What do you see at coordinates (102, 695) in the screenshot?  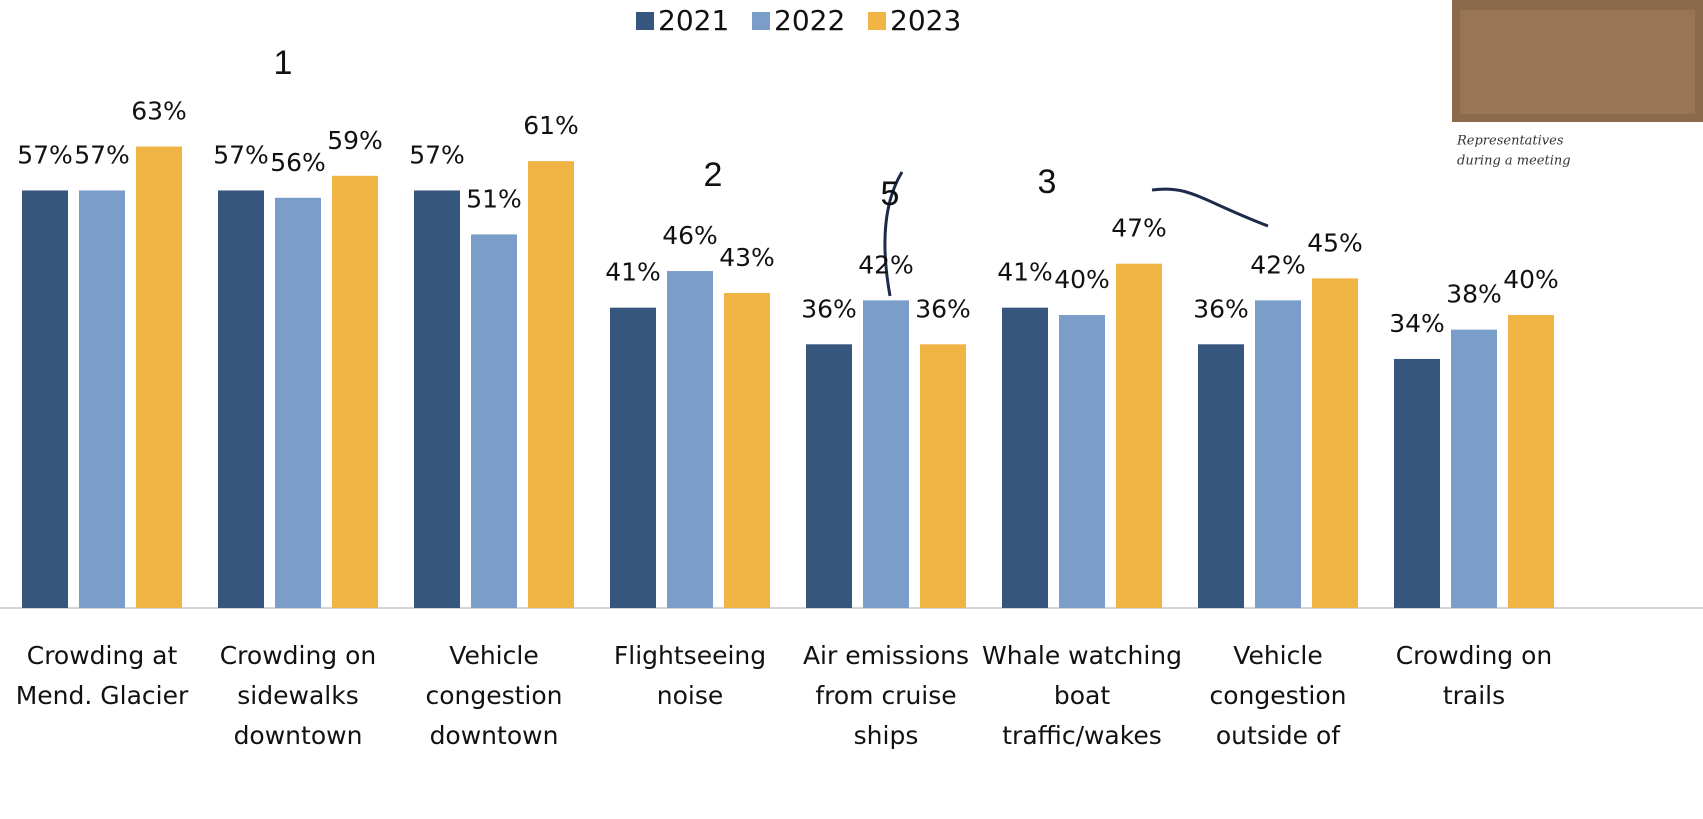 I see `x-tick-label: Mend. Glacier` at bounding box center [102, 695].